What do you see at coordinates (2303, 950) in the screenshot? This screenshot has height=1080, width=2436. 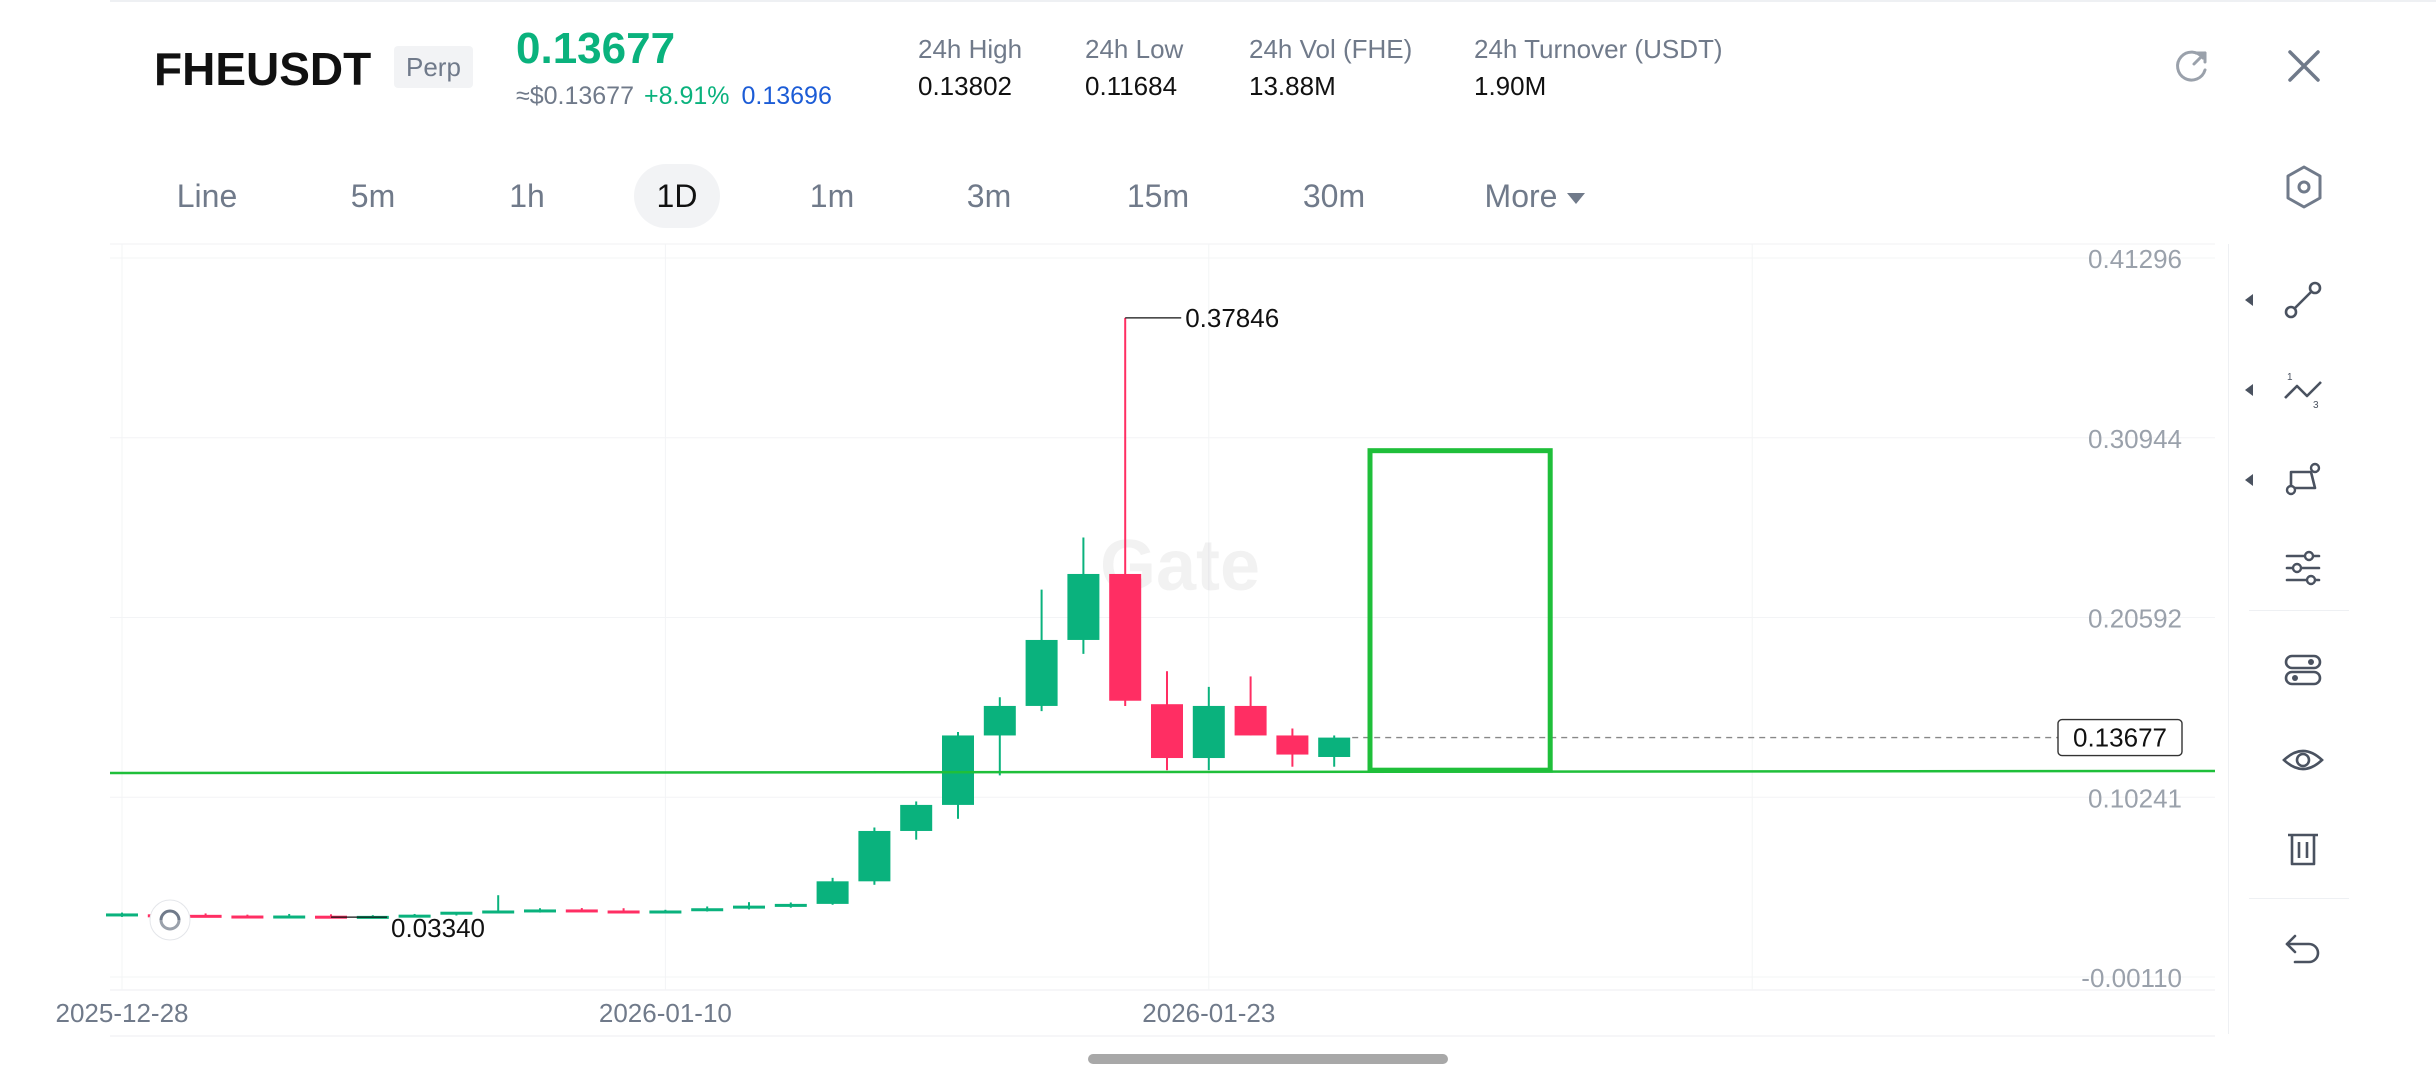 I see `undo-icon` at bounding box center [2303, 950].